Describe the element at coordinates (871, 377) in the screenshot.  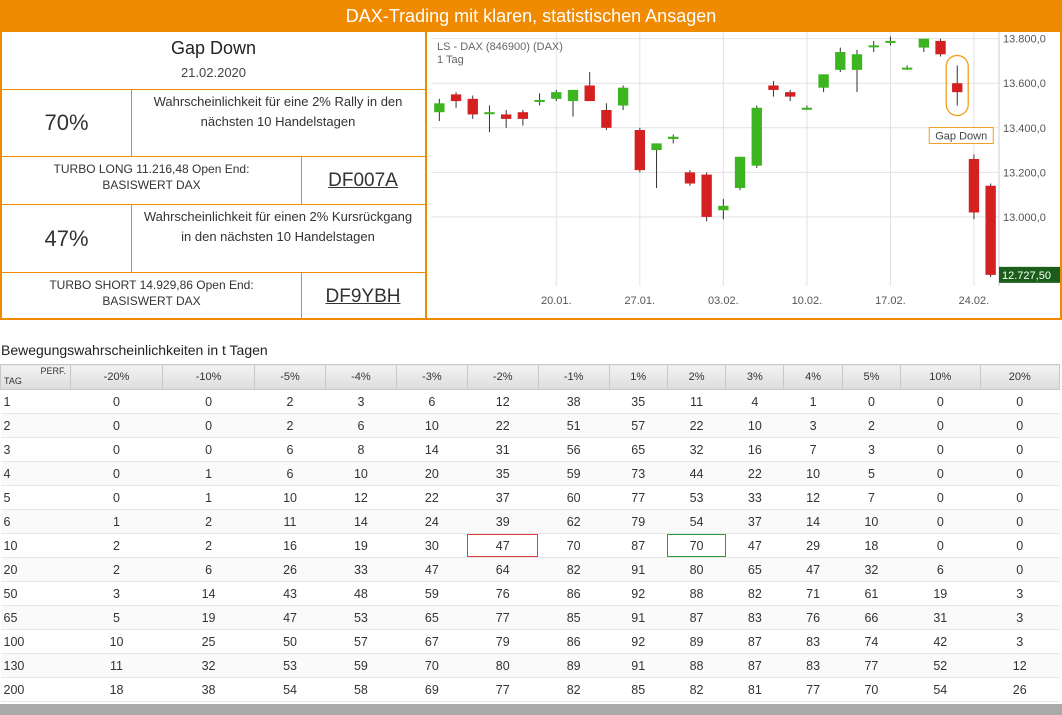
I see `column-header: 5%` at that location.